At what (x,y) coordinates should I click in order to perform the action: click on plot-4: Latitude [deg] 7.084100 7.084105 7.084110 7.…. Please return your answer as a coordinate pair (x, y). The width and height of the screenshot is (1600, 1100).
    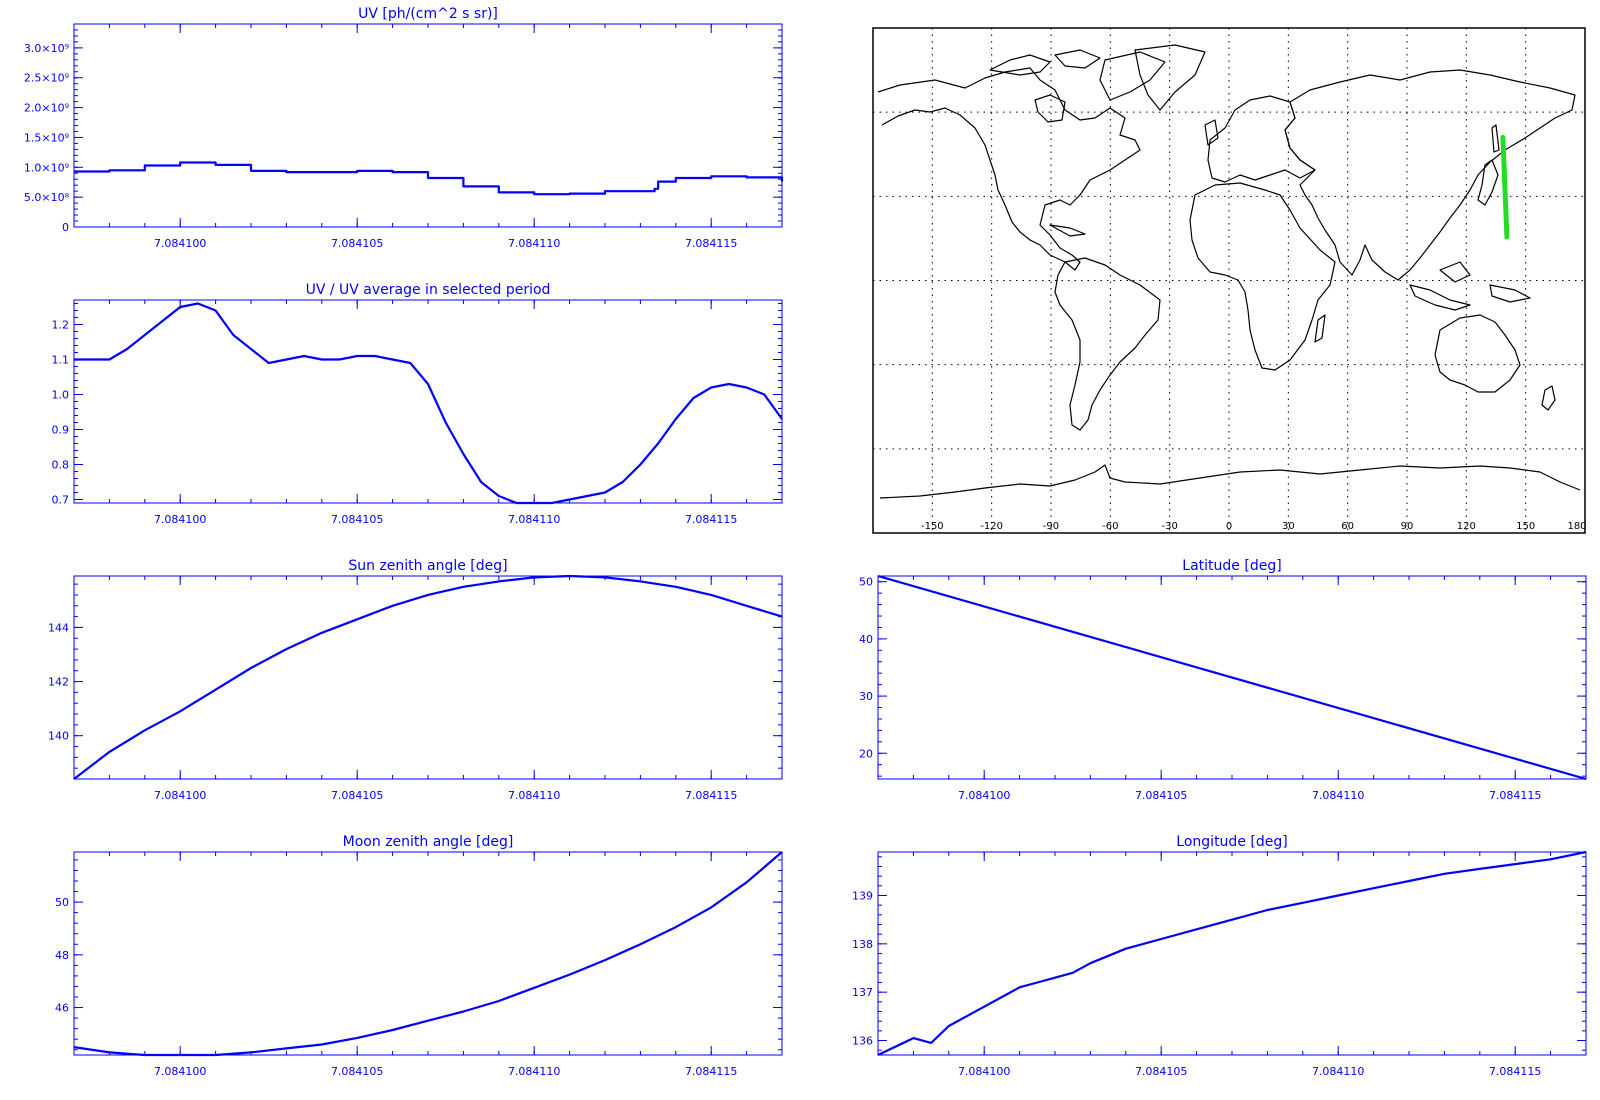
    Looking at the image, I should click on (1223, 680).